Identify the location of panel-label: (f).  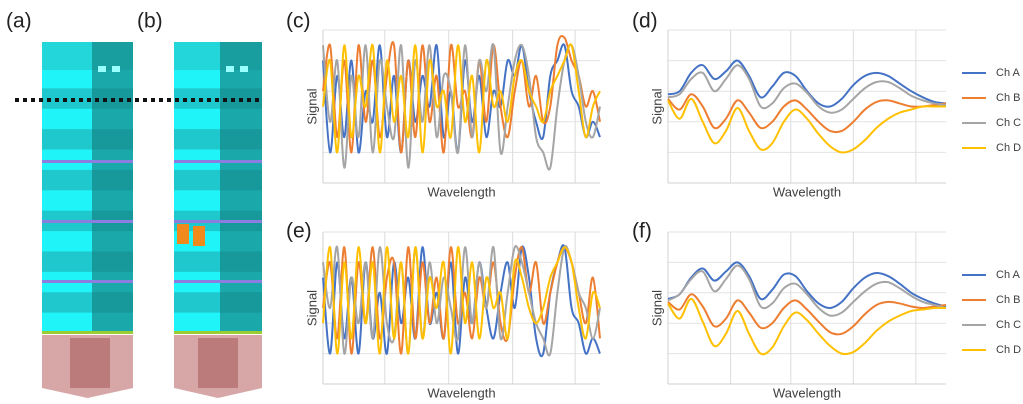
(642, 231).